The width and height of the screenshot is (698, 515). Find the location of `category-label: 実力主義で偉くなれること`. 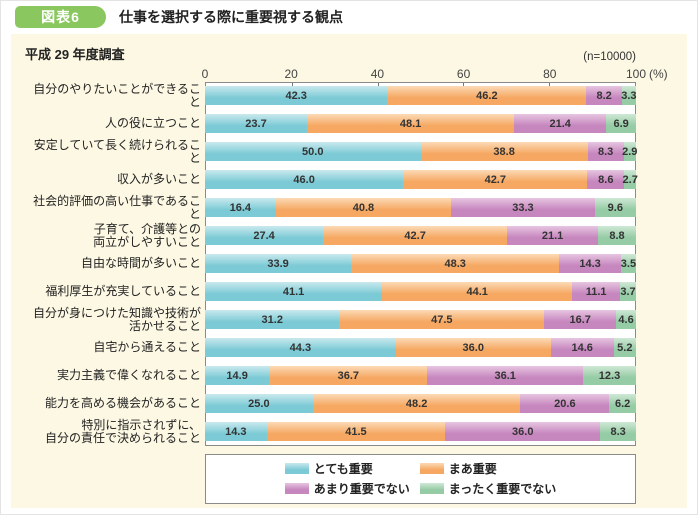

category-label: 実力主義で偉くなれること is located at coordinates (128, 375).